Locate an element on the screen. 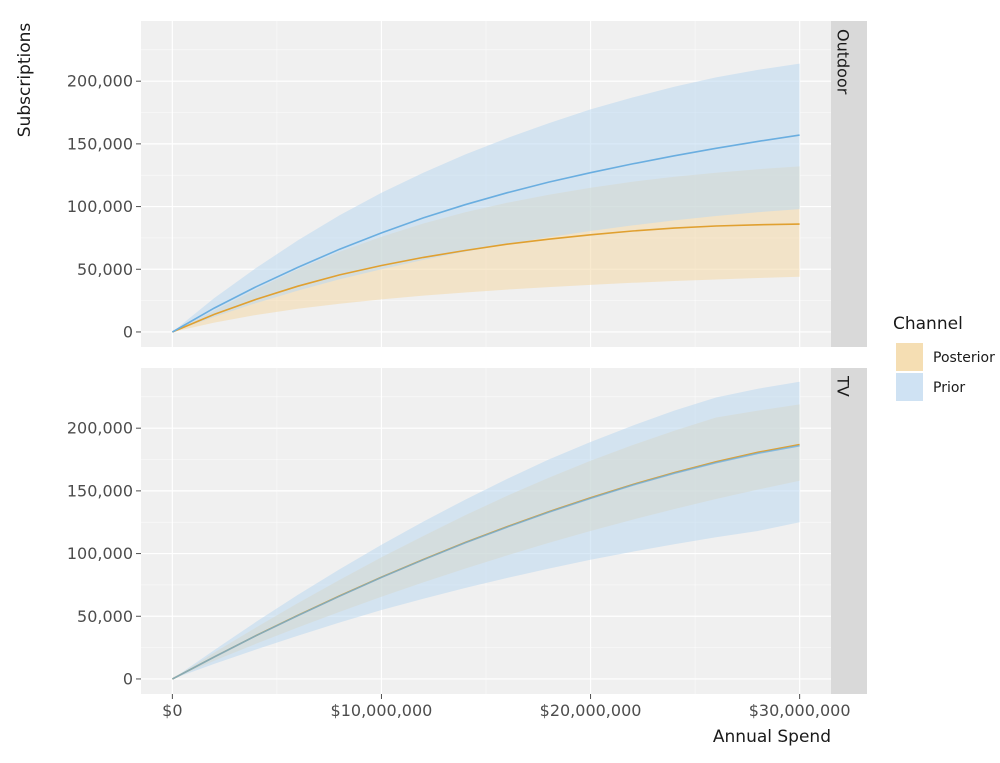  legend-label-prior: Prior is located at coordinates (949, 388).